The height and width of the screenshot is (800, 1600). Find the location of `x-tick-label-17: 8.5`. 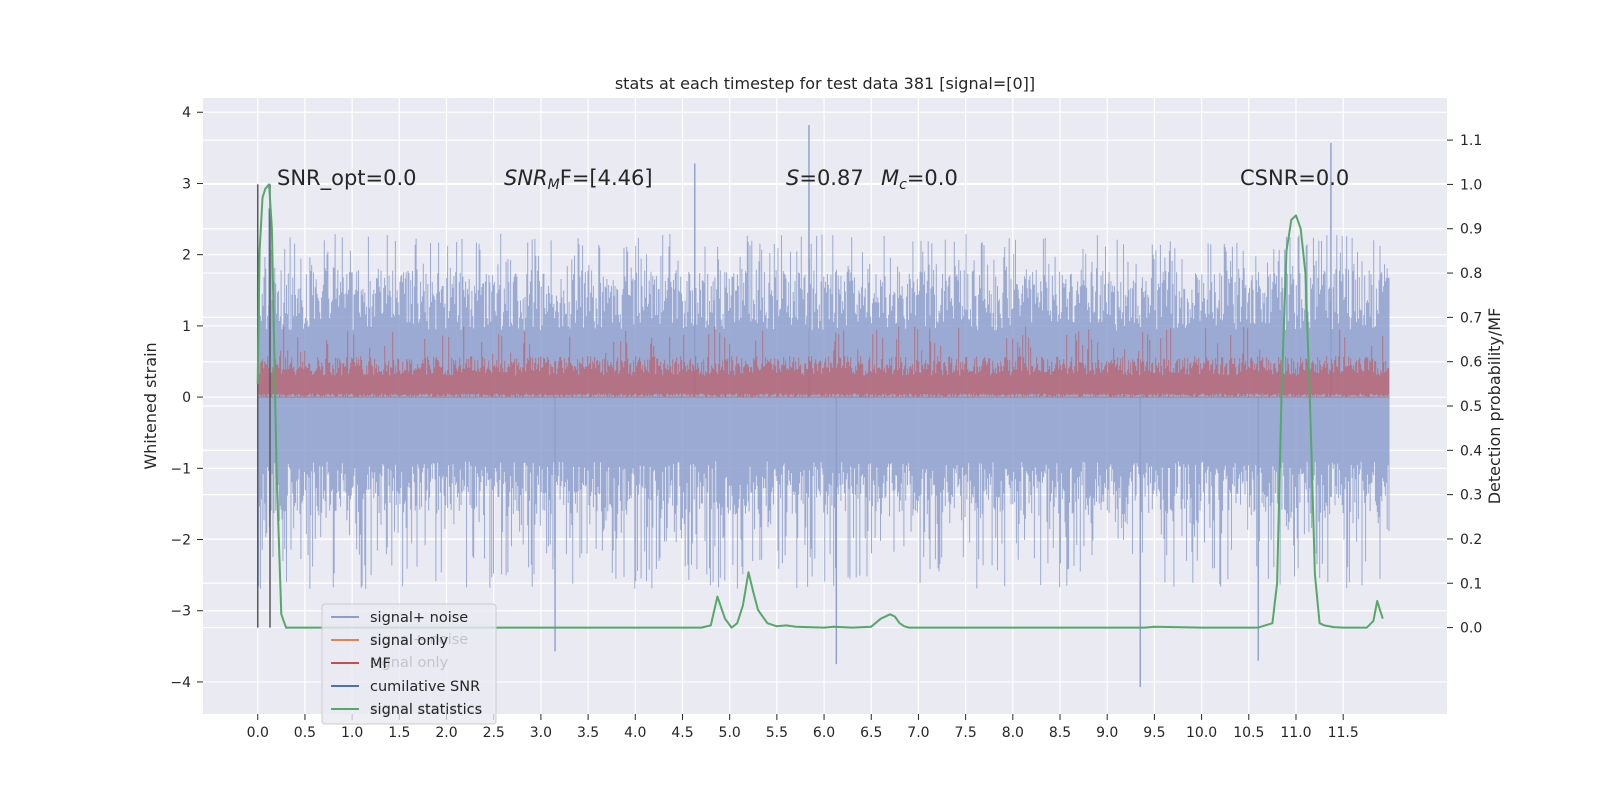

x-tick-label-17: 8.5 is located at coordinates (1060, 733).